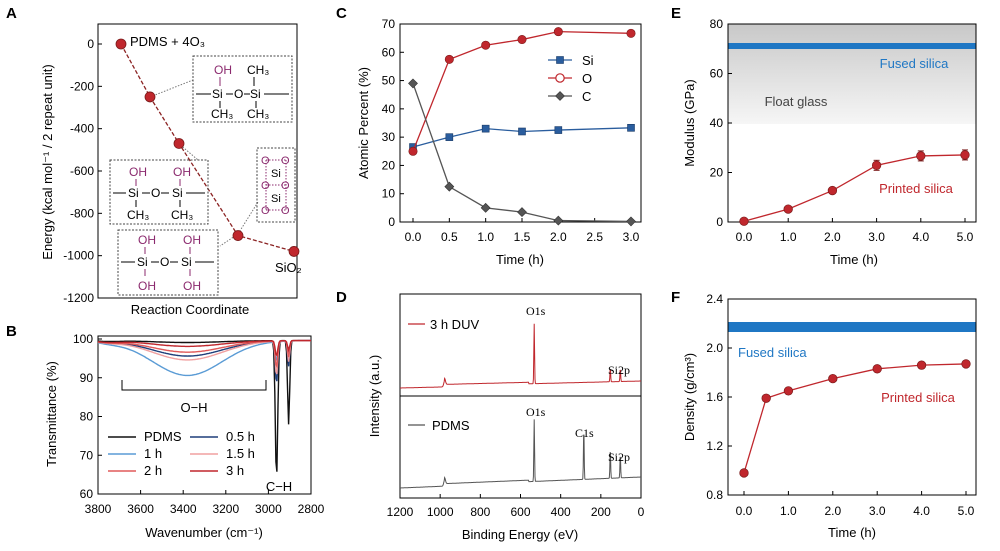  What do you see at coordinates (717, 123) in the screenshot?
I see `y-tick-label: 40` at bounding box center [717, 123].